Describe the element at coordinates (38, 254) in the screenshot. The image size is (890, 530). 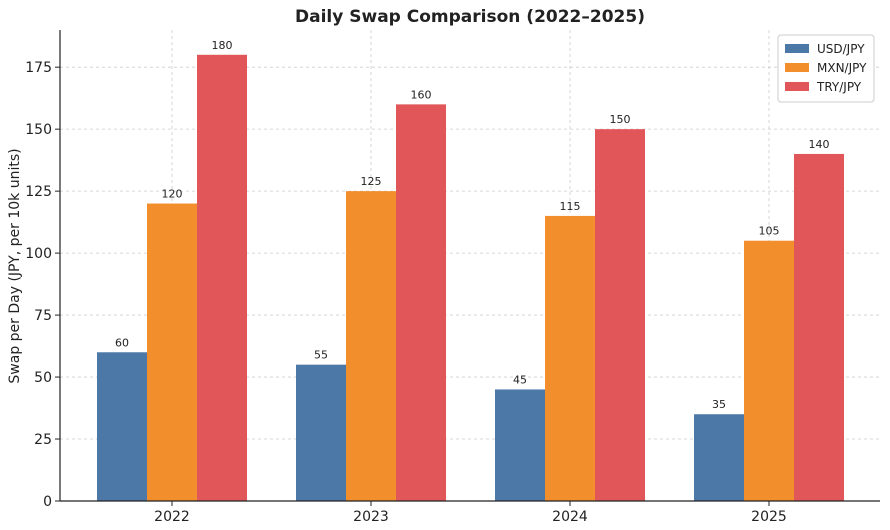
I see `y-tick-label: 100` at that location.